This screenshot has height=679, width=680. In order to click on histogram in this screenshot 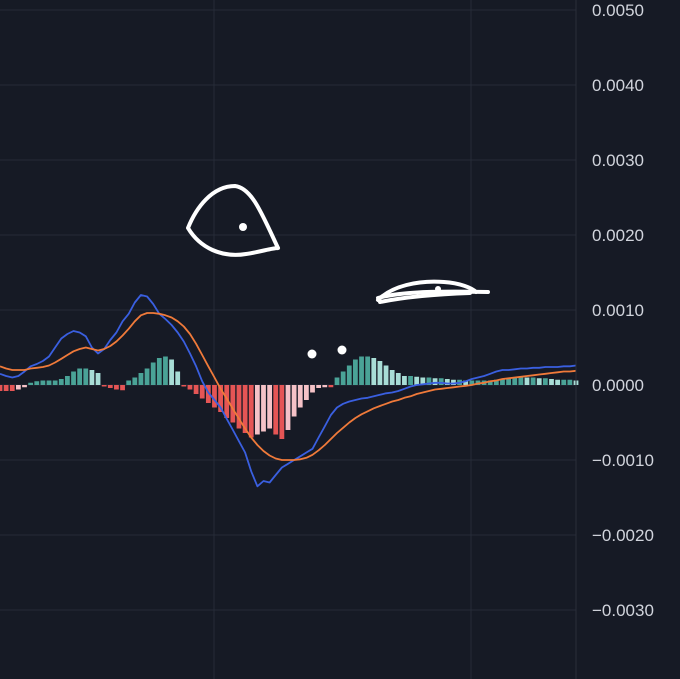, I will do `click(289, 397)`.